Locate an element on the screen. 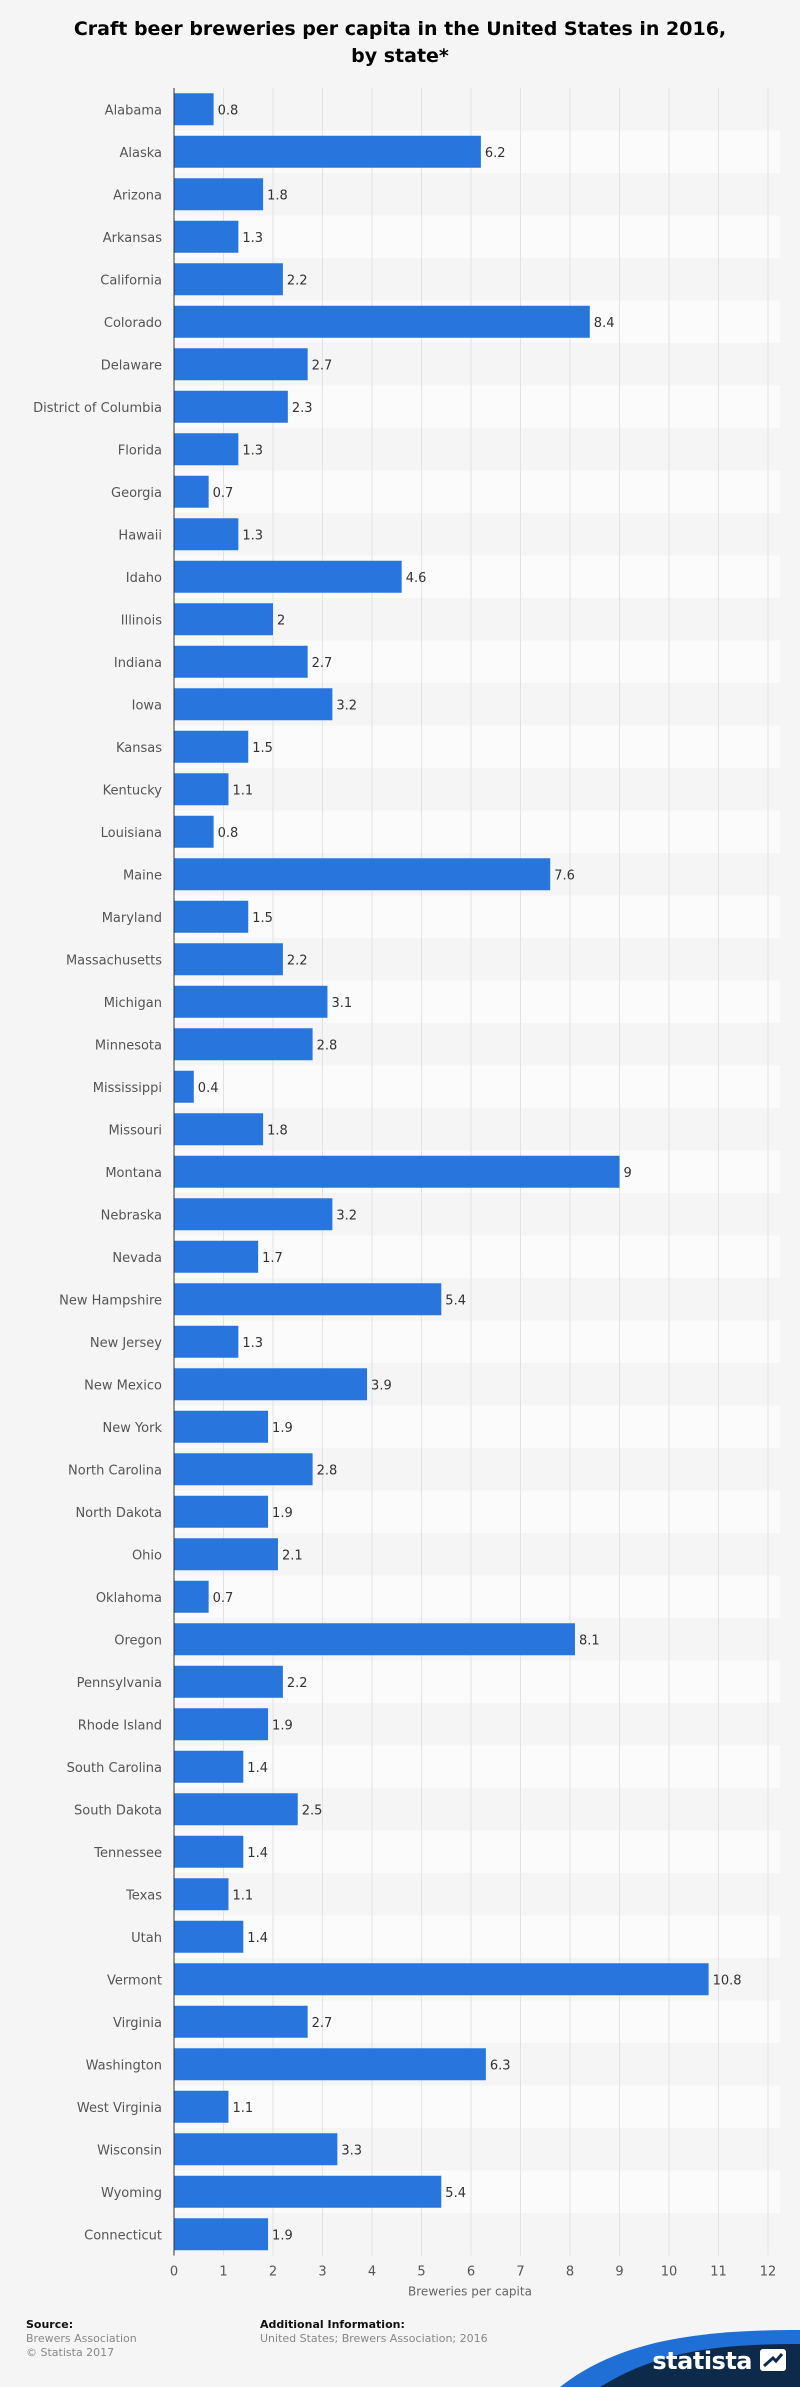  category-label: Mississippi is located at coordinates (127, 1088).